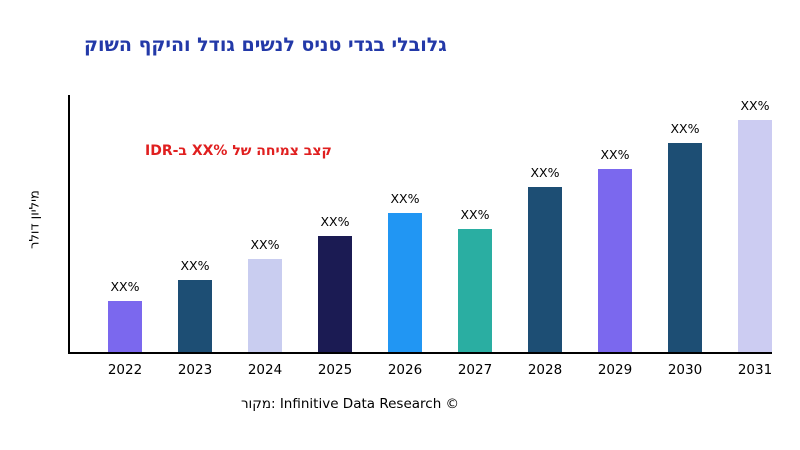 The height and width of the screenshot is (450, 800). I want to click on bar-2031, so click(755, 236).